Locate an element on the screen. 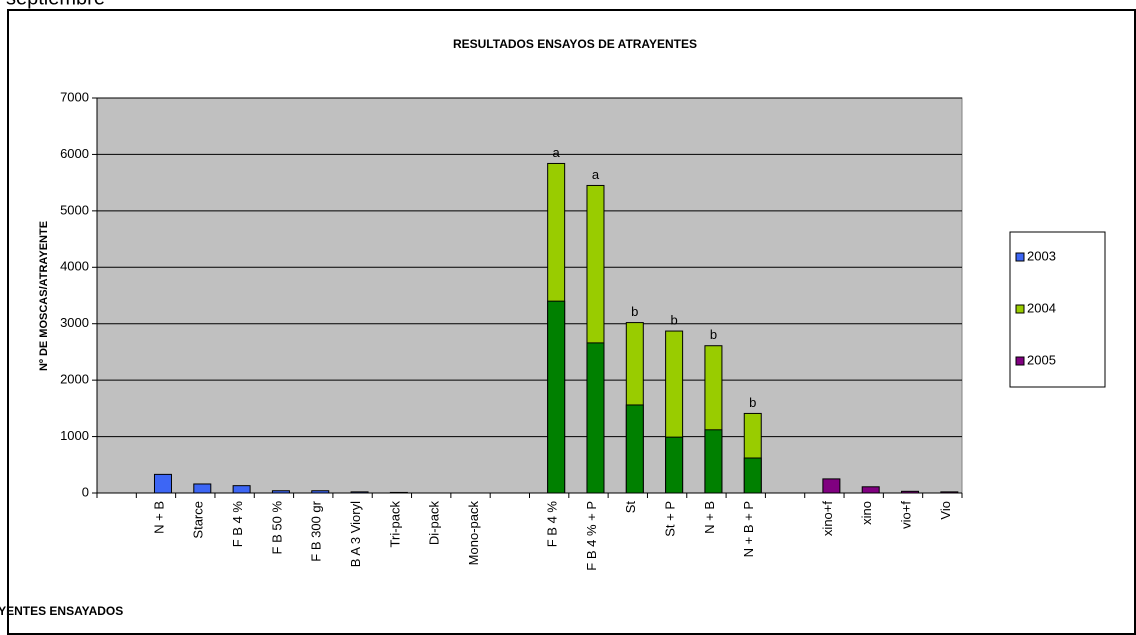 The width and height of the screenshot is (1136, 635). y-tick-label: 0 is located at coordinates (85, 491).